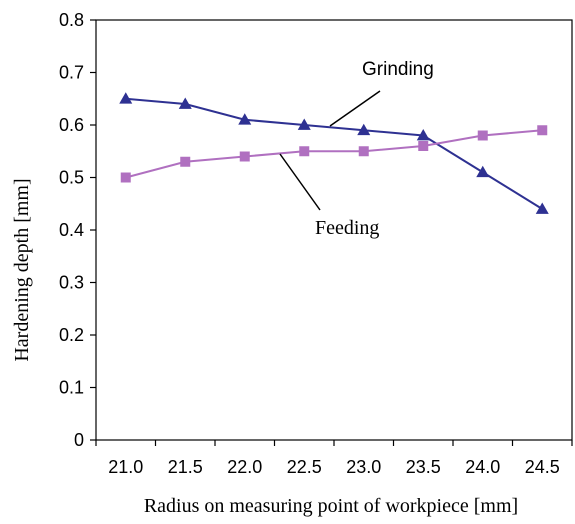  I want to click on feeding-annotation: Feeding, so click(347, 228).